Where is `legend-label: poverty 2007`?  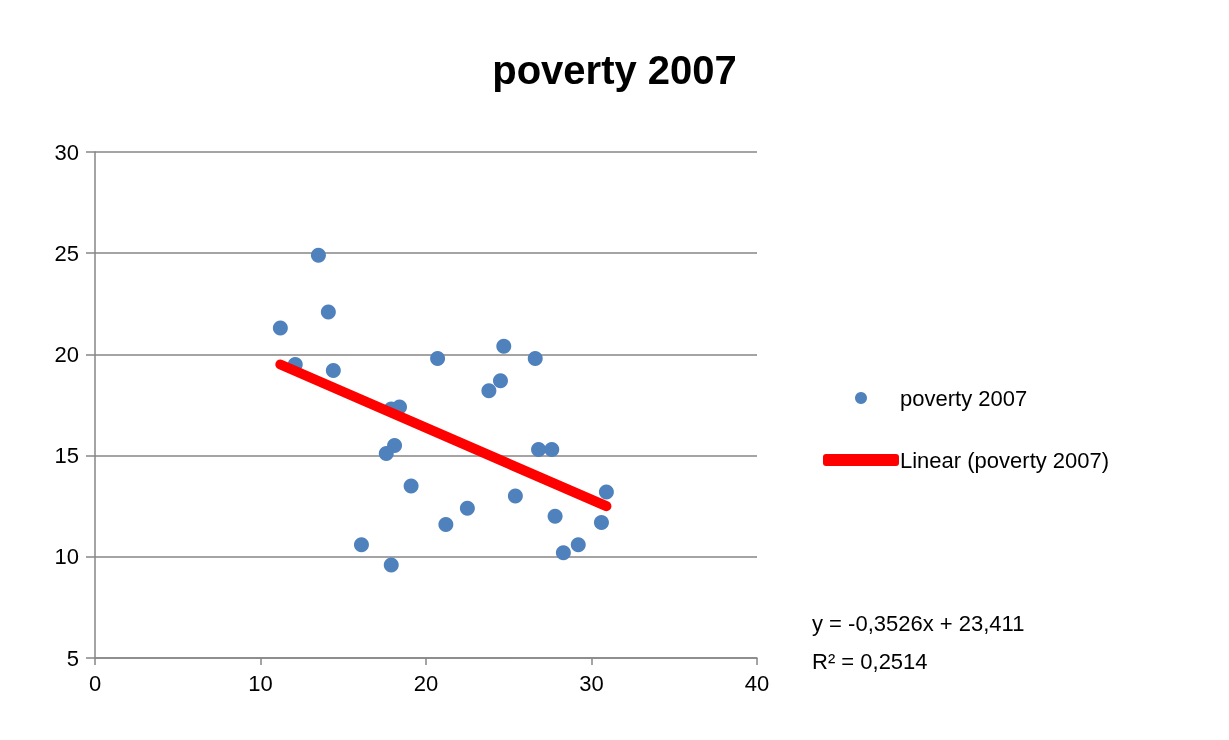 legend-label: poverty 2007 is located at coordinates (964, 398).